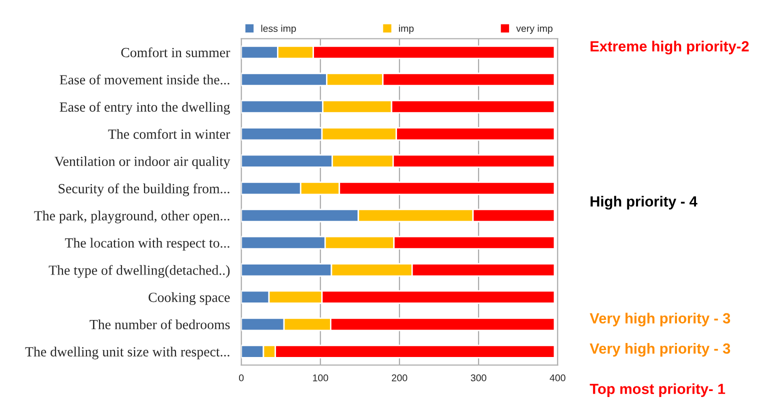  What do you see at coordinates (175, 52) in the screenshot?
I see `y-tick-label: Comfort in summer` at bounding box center [175, 52].